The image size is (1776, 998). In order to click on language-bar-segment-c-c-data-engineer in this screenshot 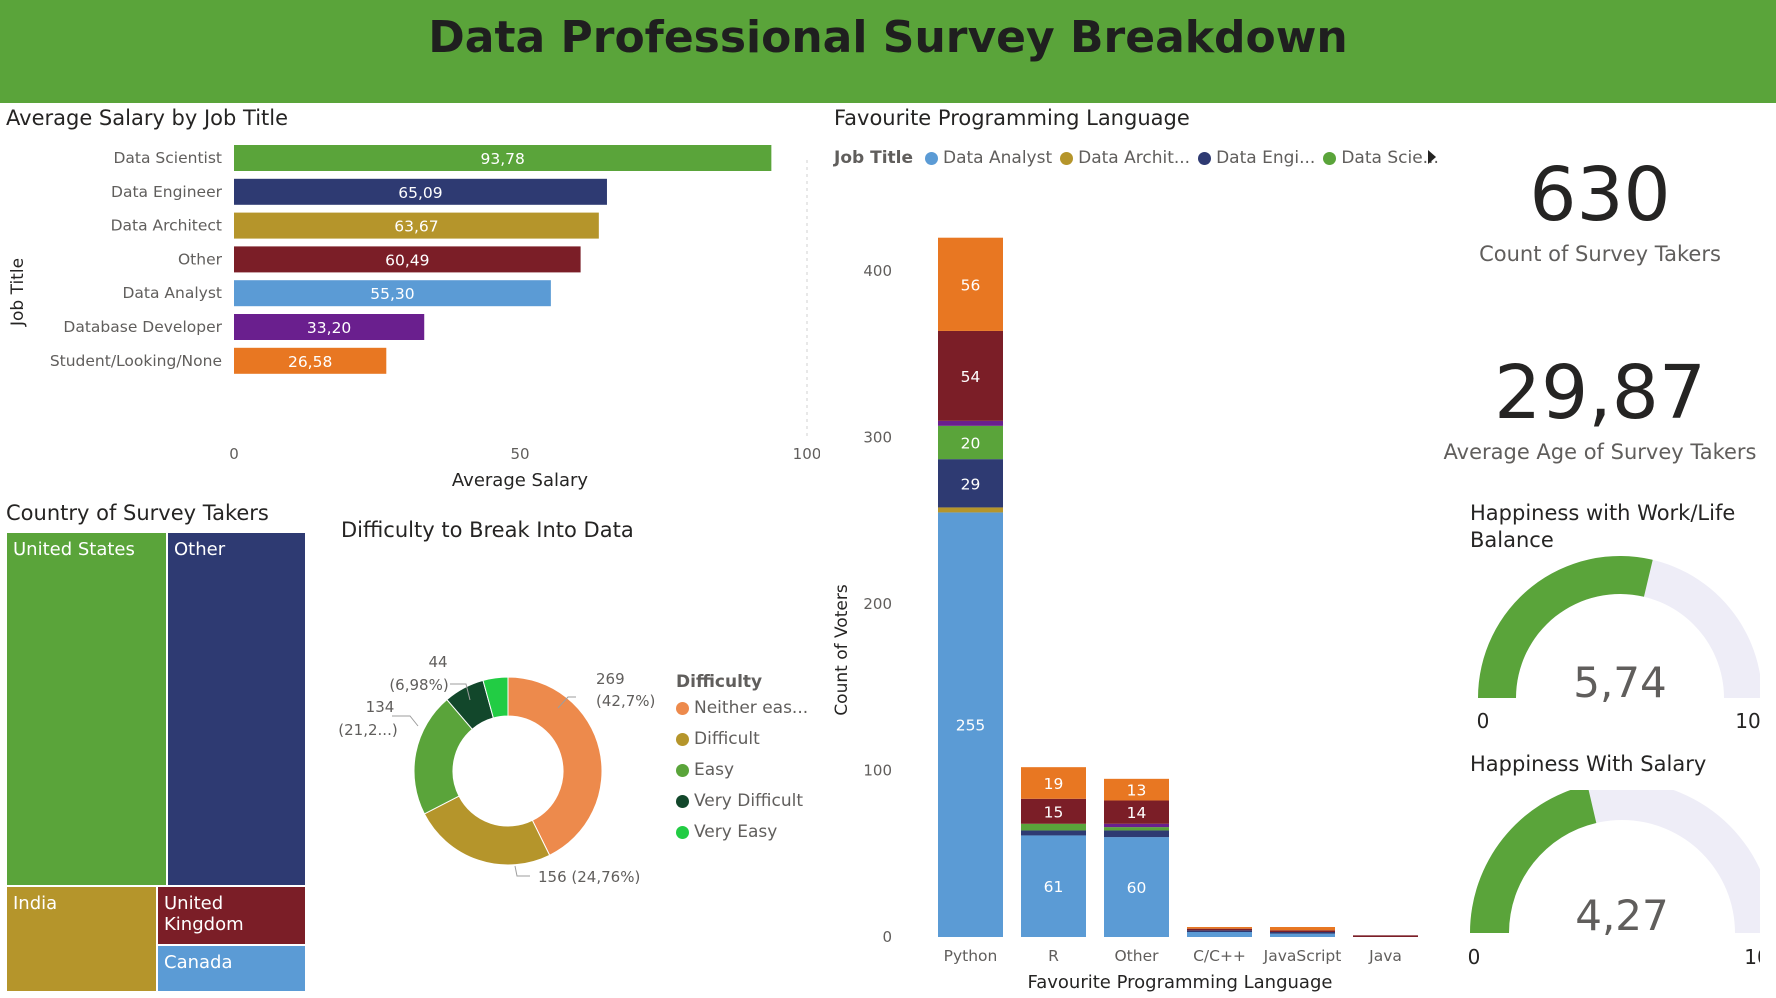, I will do `click(1219, 931)`.